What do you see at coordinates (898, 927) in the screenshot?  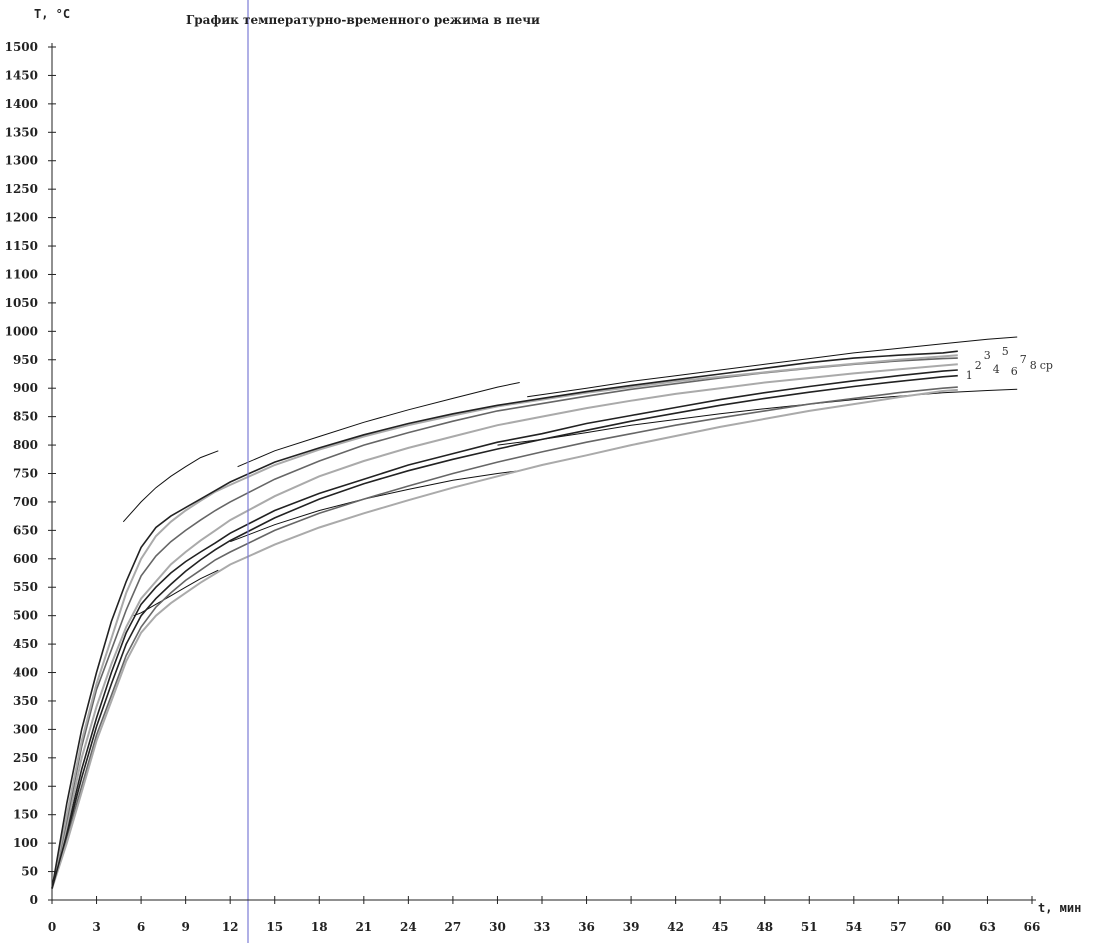 I see `x-tick-label: 57` at bounding box center [898, 927].